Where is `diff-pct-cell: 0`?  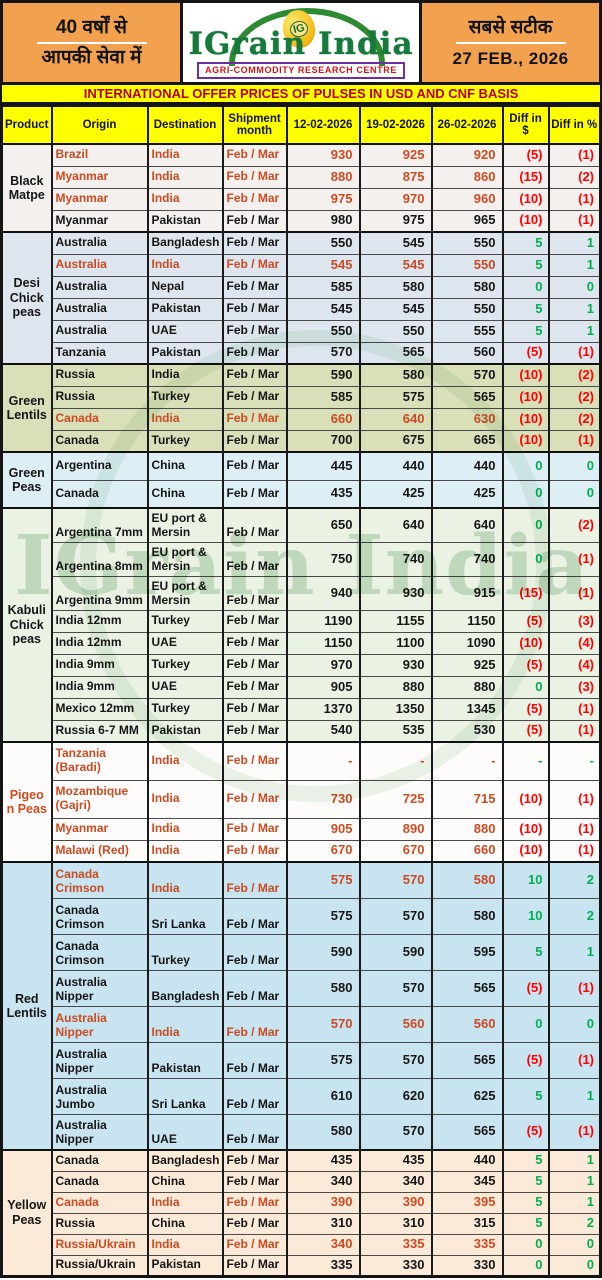 diff-pct-cell: 0 is located at coordinates (574, 286).